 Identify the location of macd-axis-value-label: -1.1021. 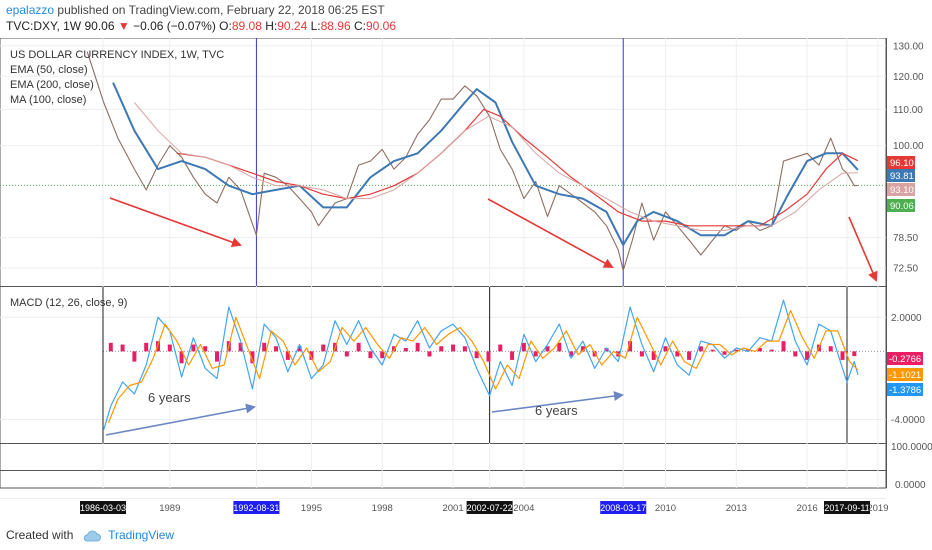
(905, 375).